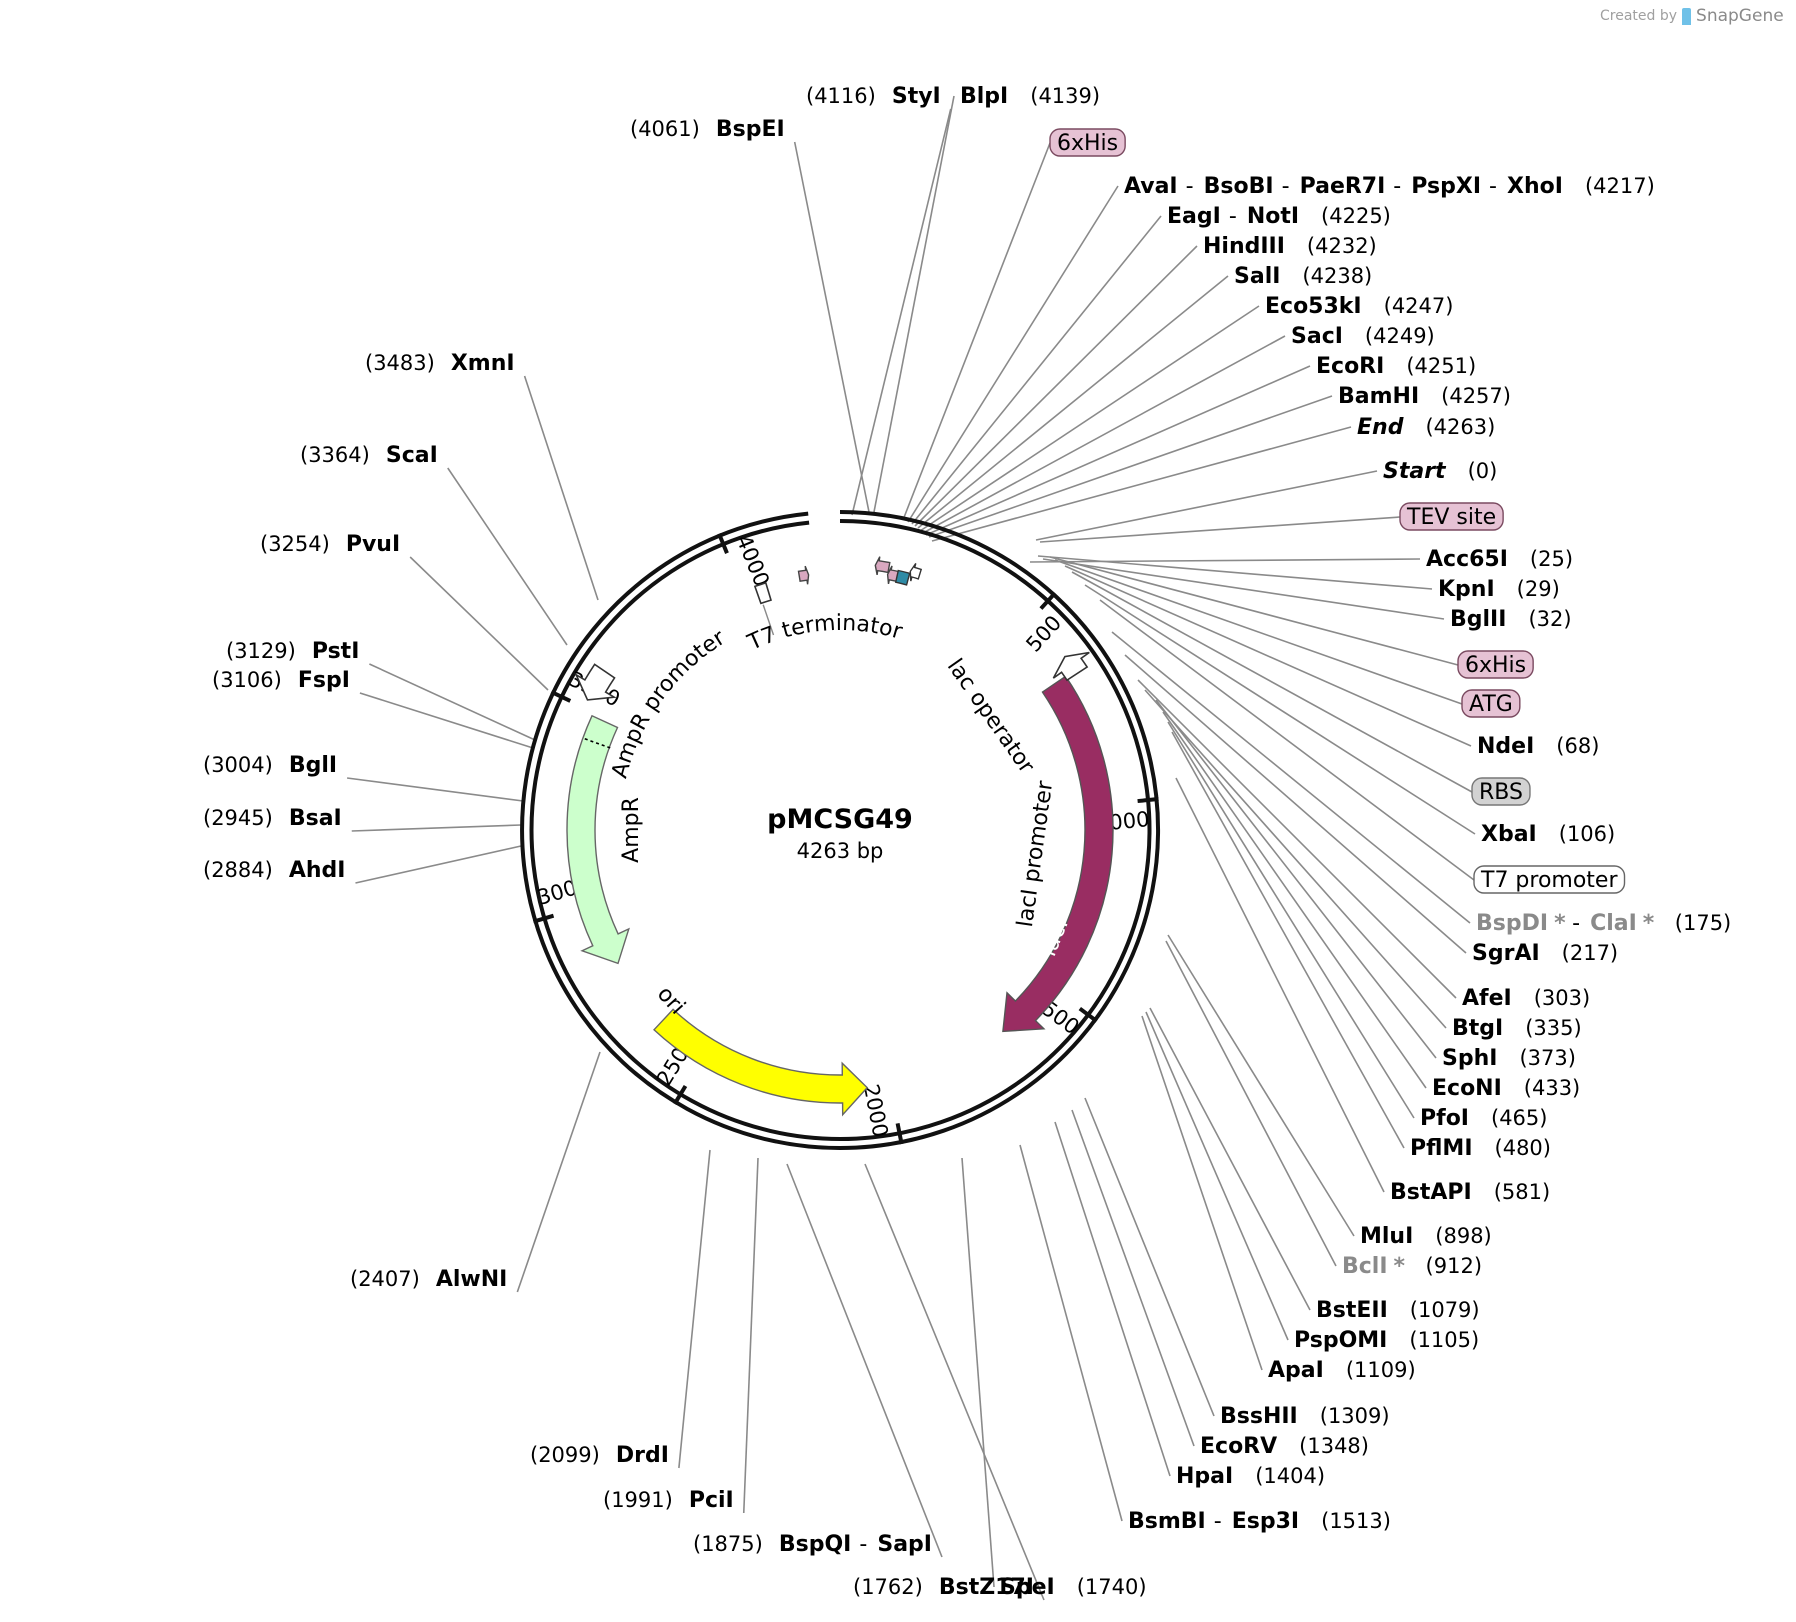 The image size is (1796, 1622). I want to click on methylation-asterisk: *, so click(1400, 1266).